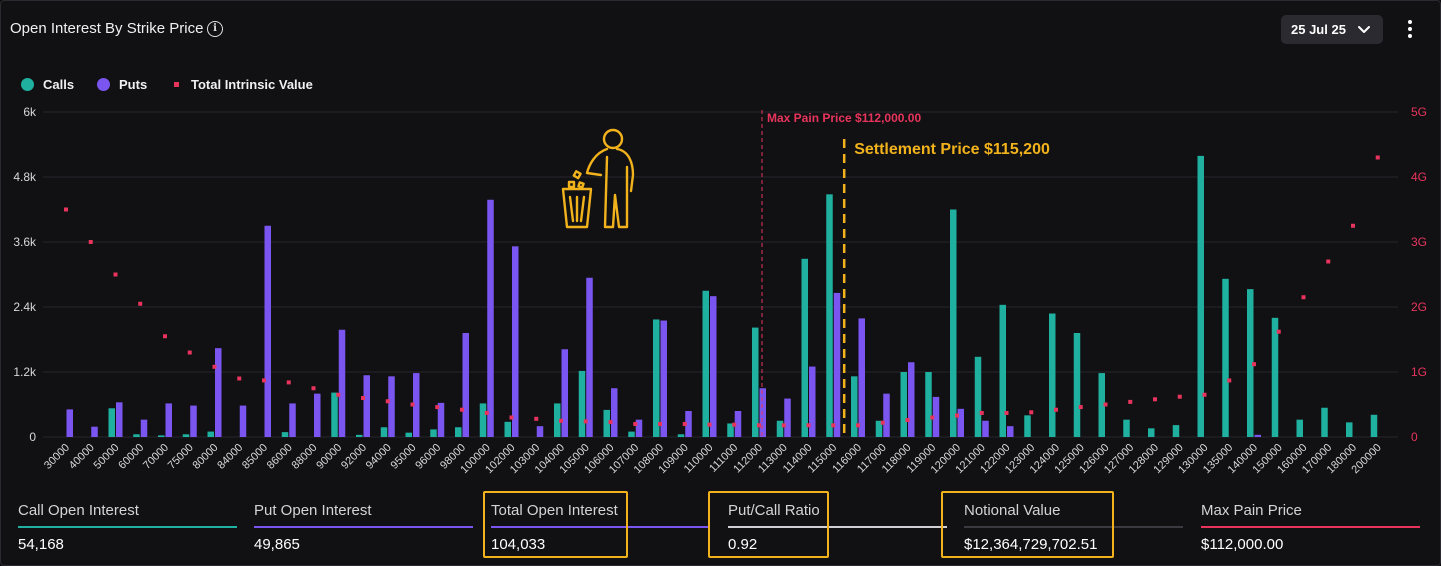 This screenshot has width=1441, height=566. Describe the element at coordinates (1419, 177) in the screenshot. I see `y-tick-label-right: 4G` at that location.